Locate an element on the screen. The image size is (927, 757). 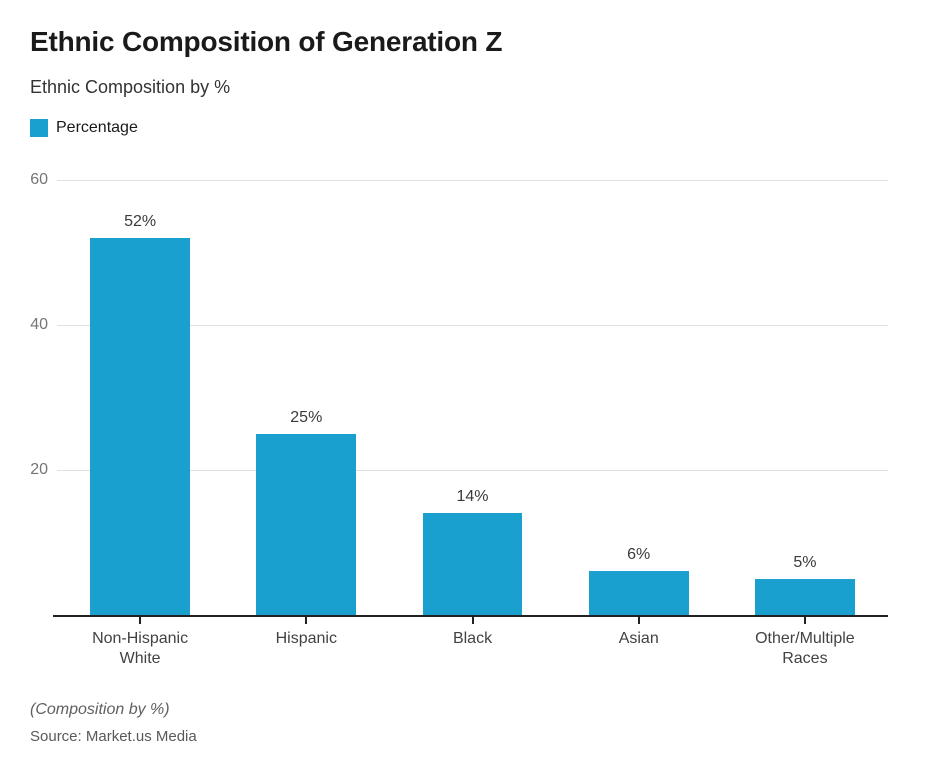
bar-column: 6% is located at coordinates (639, 402).